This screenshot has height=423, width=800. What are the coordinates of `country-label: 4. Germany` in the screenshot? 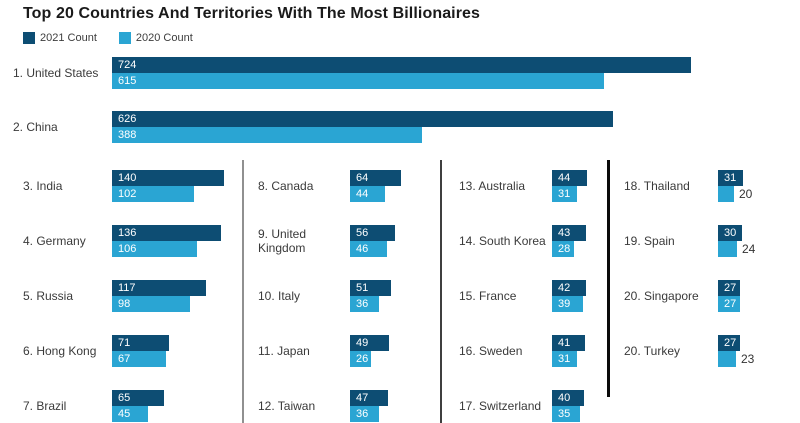 It's located at (54, 240).